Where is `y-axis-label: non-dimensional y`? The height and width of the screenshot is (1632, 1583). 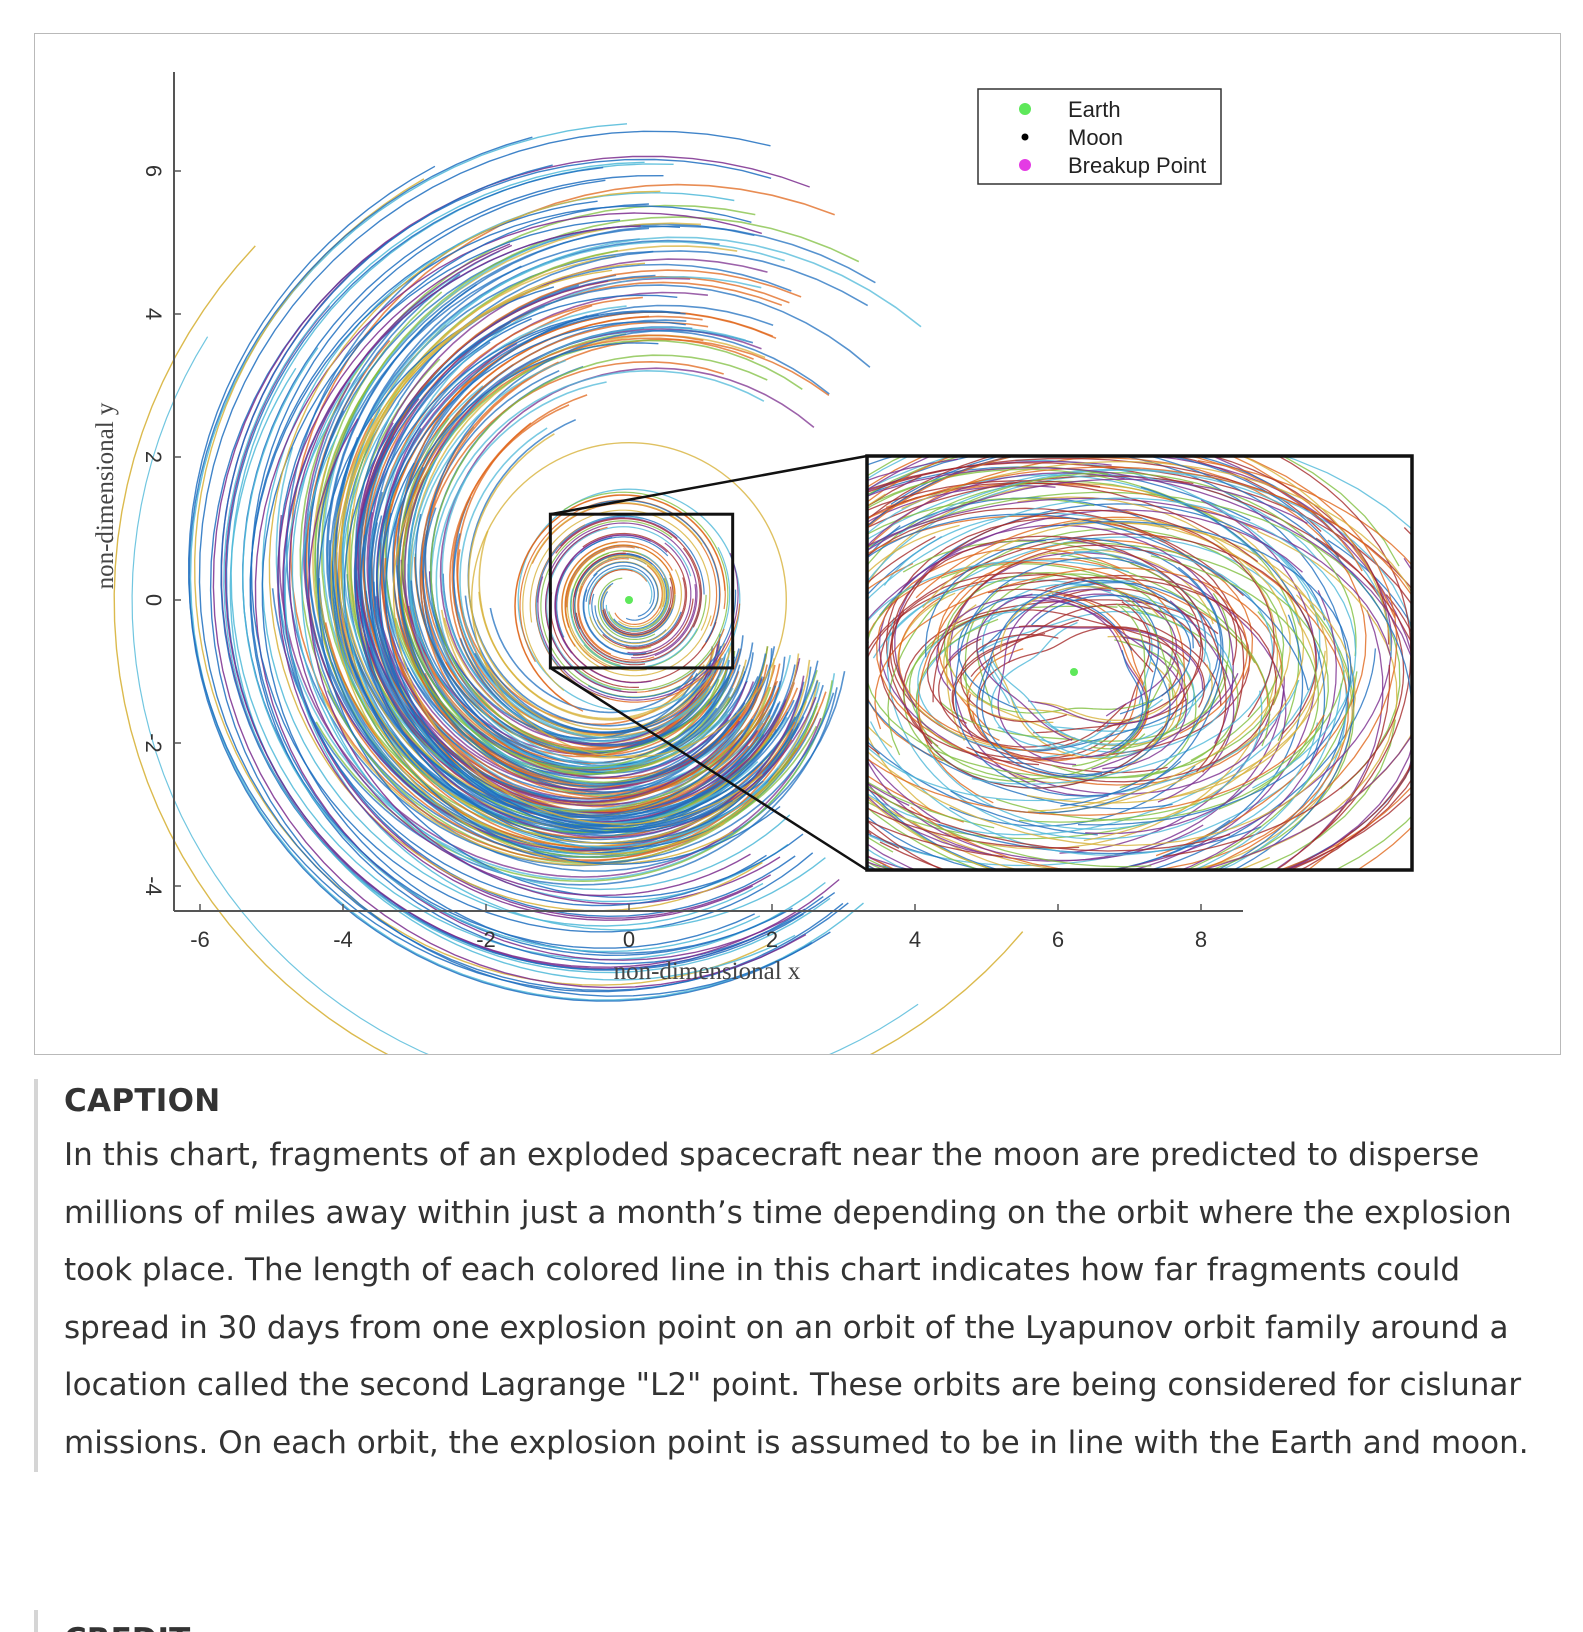
y-axis-label: non-dimensional y is located at coordinates (105, 495).